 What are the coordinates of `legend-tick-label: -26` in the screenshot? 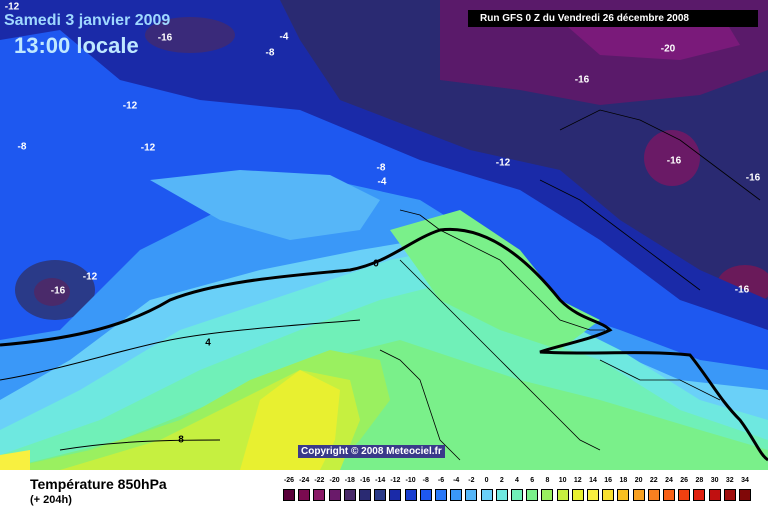 It's located at (289, 480).